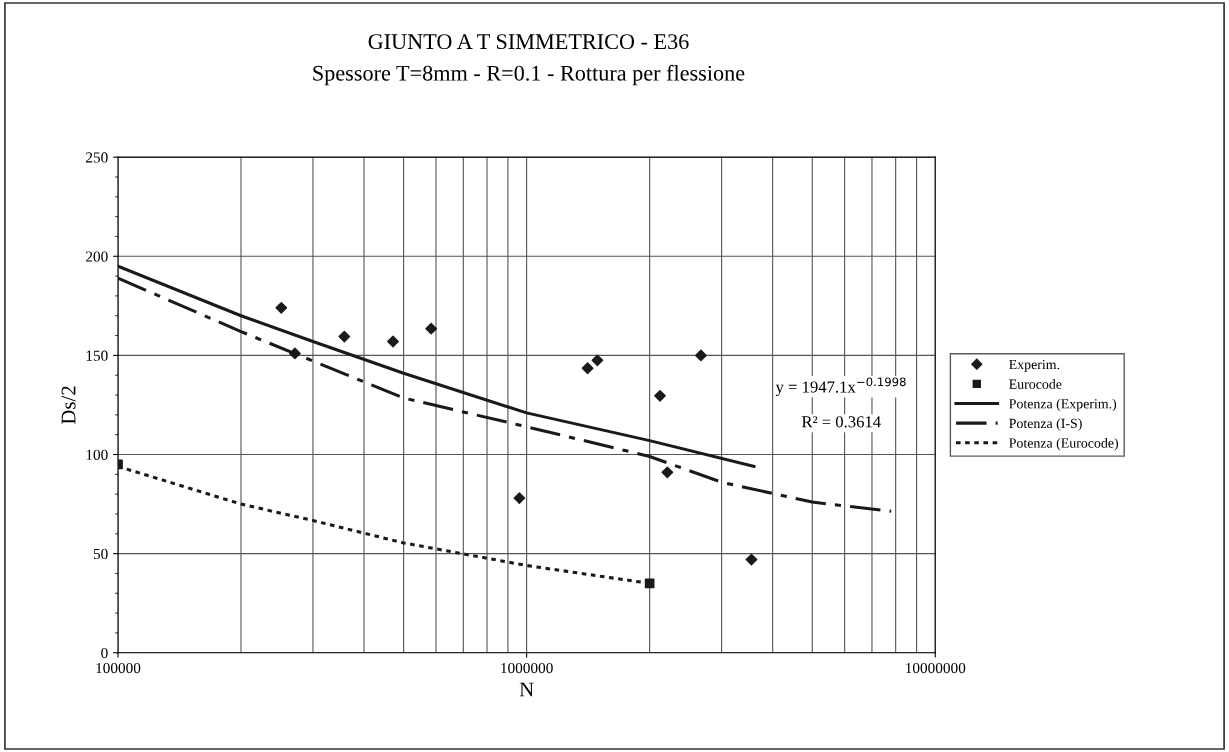  What do you see at coordinates (1063, 405) in the screenshot?
I see `legend-label: Potenza (Experim.)` at bounding box center [1063, 405].